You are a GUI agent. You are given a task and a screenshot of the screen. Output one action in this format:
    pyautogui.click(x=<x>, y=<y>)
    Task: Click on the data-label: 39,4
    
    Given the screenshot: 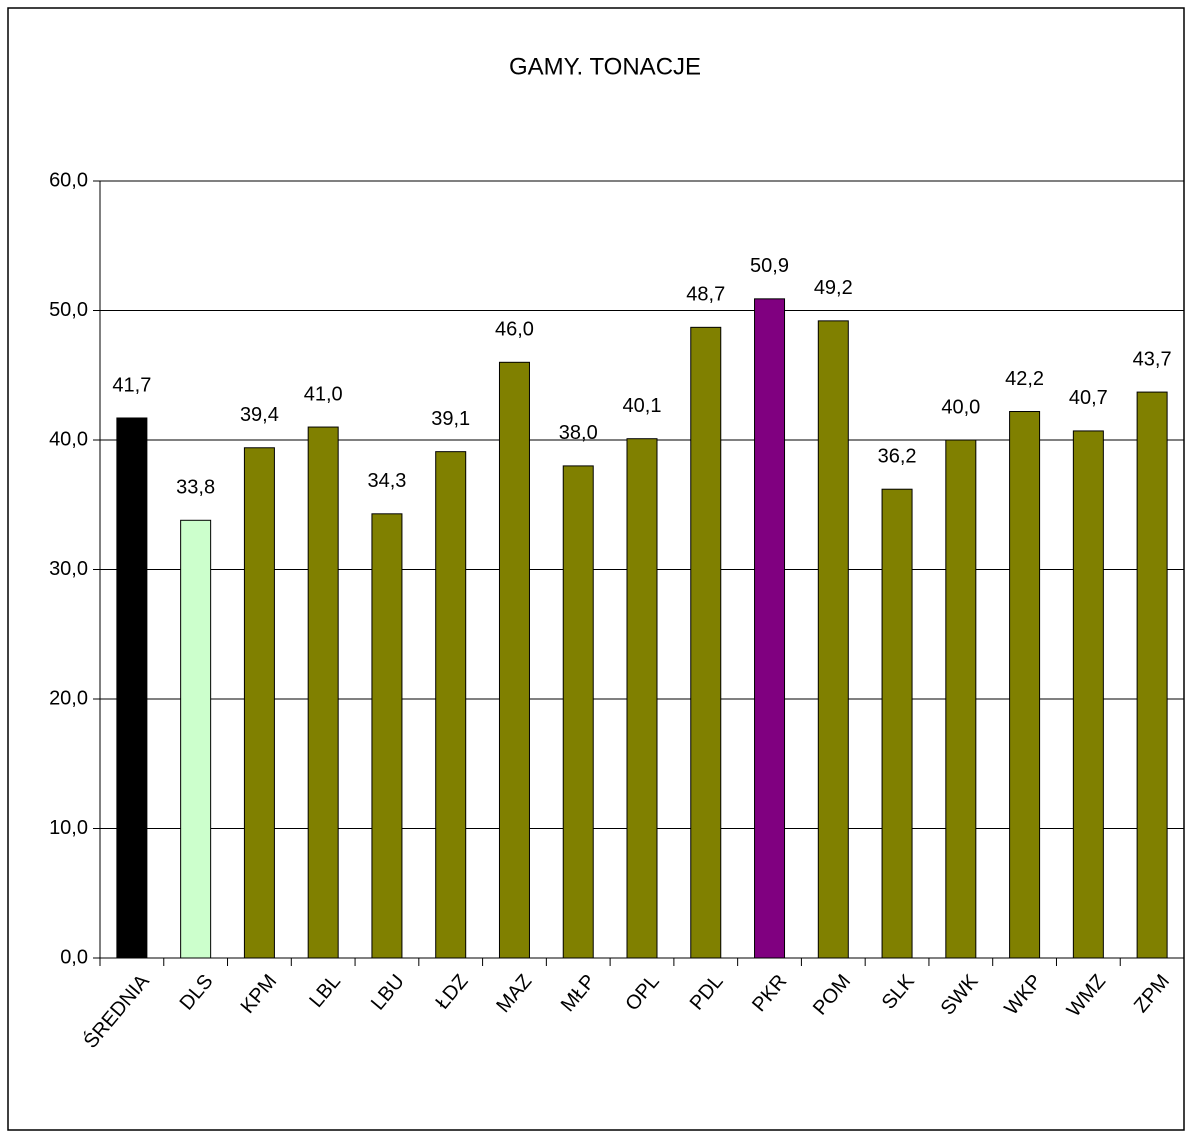 What is the action you would take?
    pyautogui.click(x=259, y=415)
    